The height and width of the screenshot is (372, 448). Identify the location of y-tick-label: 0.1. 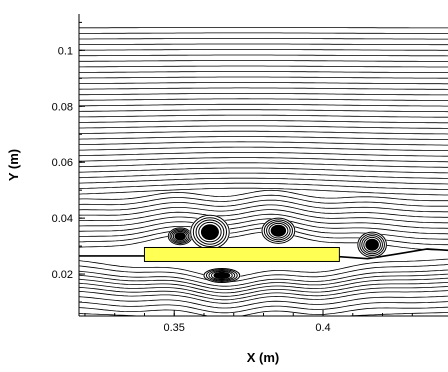
(65, 51).